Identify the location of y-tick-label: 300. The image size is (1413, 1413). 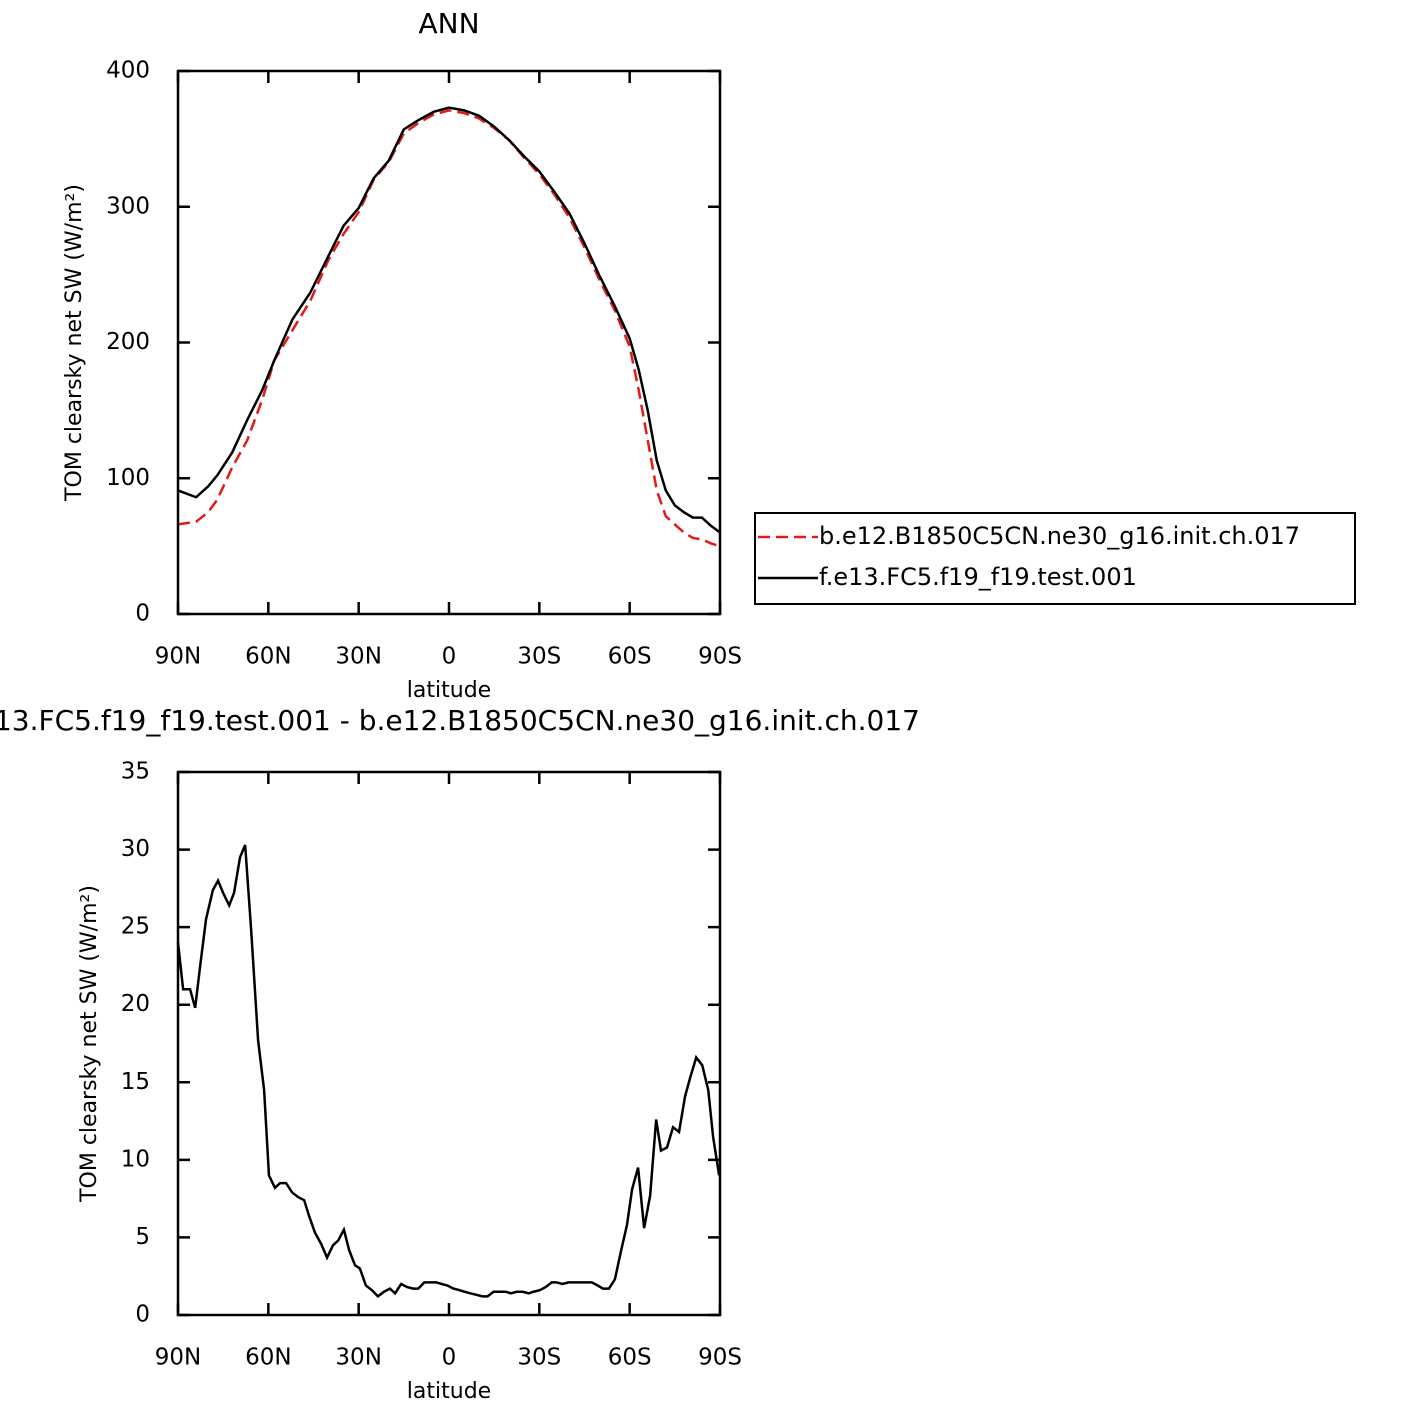
(128, 206).